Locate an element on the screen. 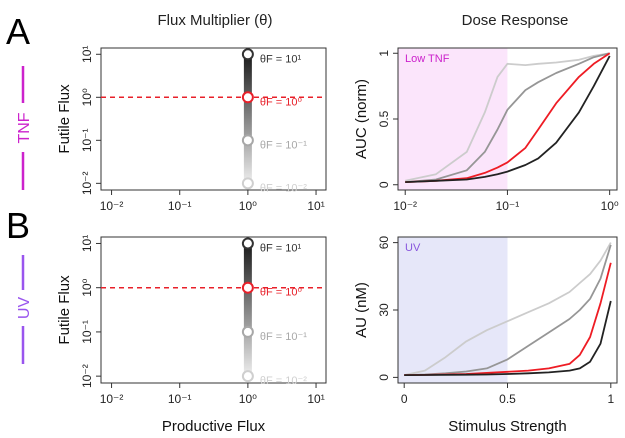 The height and width of the screenshot is (438, 625). side-label-uv: UV is located at coordinates (24, 309).